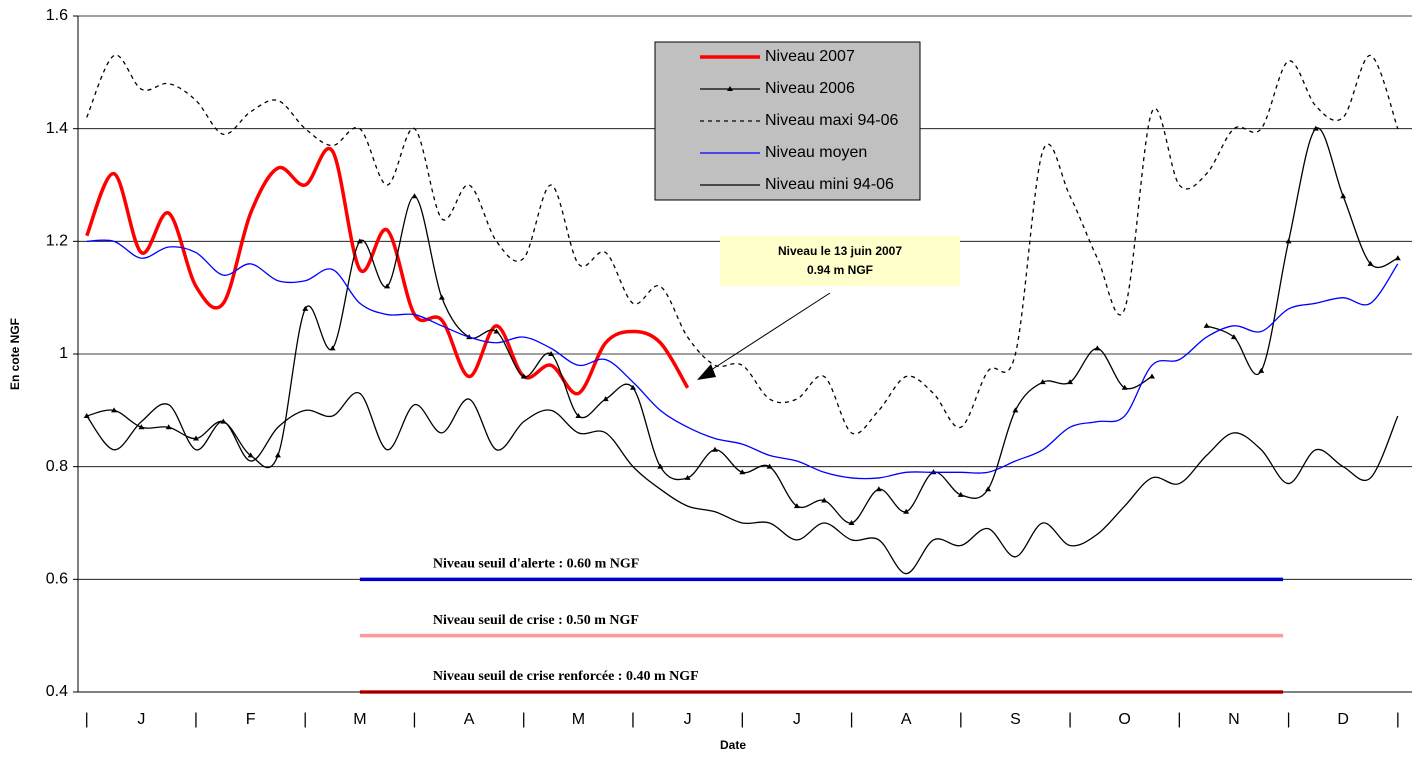  Describe the element at coordinates (810, 56) in the screenshot. I see `legend-label: Niveau 2007` at that location.